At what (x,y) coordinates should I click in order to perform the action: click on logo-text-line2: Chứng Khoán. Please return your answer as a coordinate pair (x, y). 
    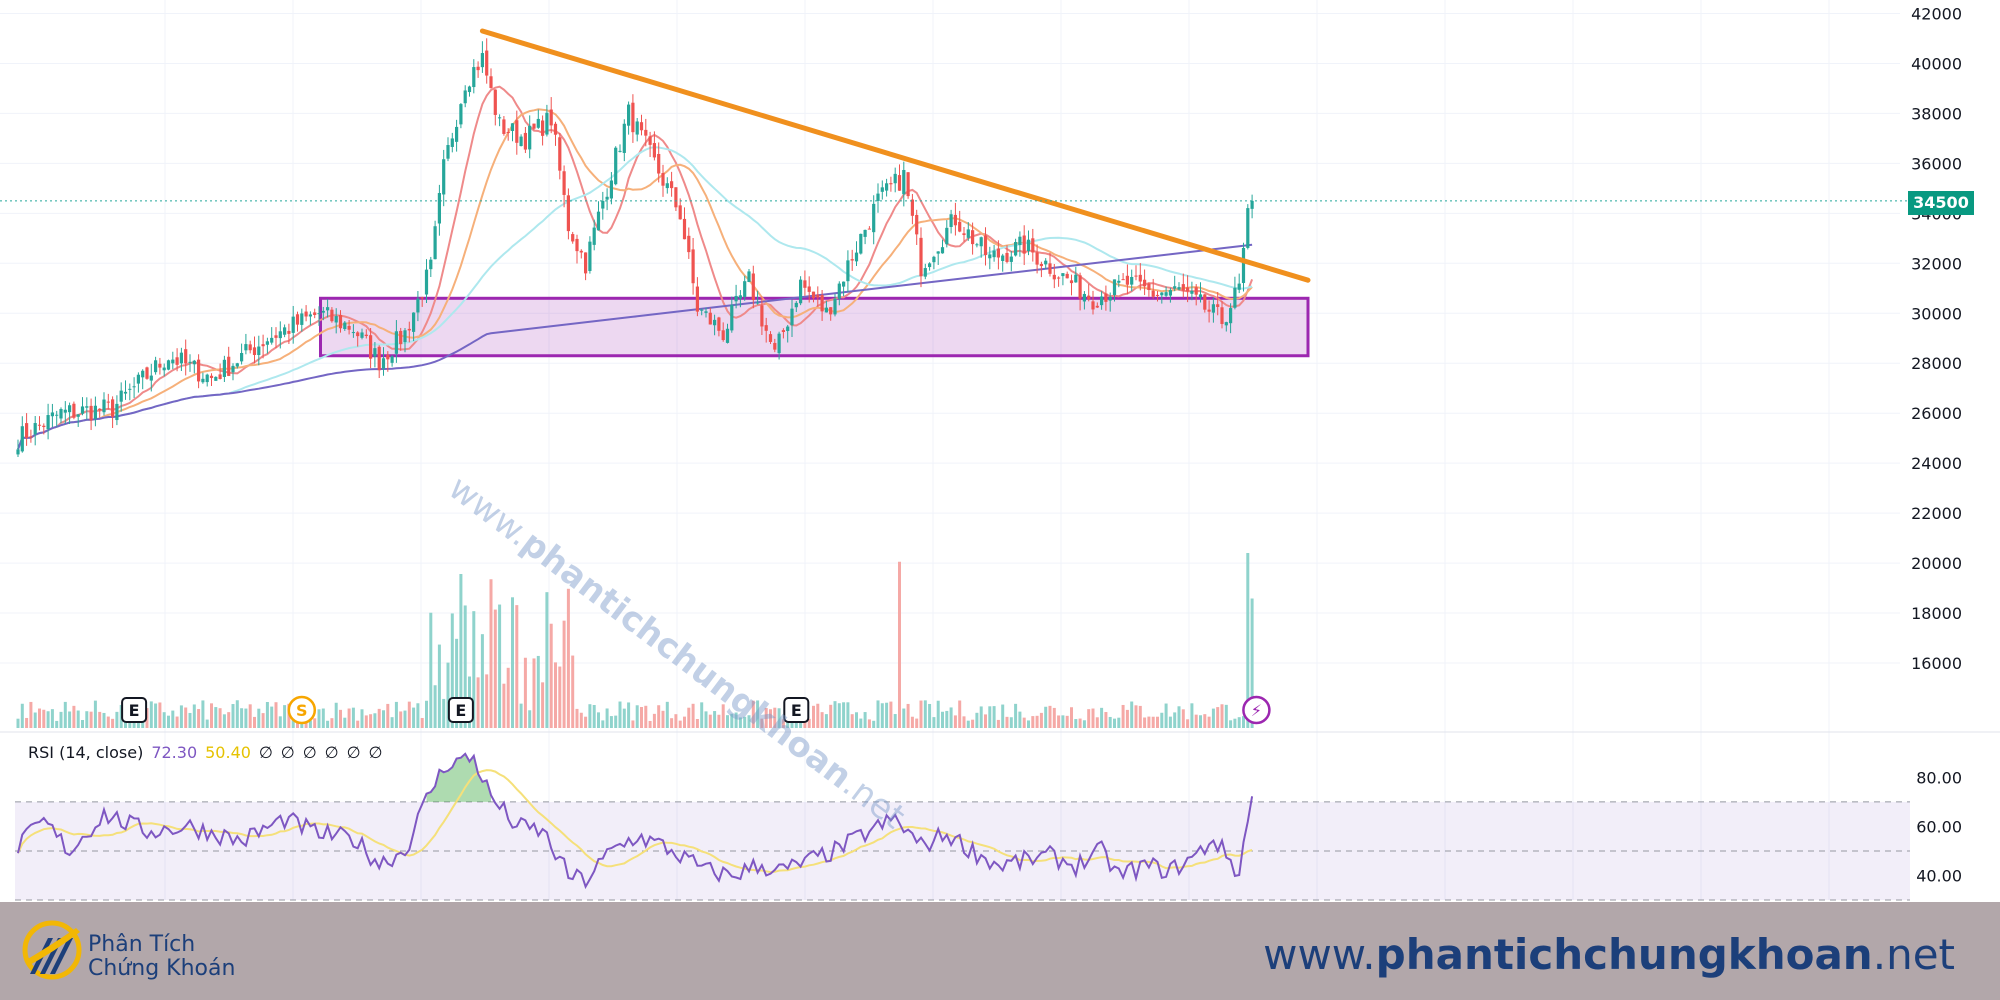
    Looking at the image, I should click on (162, 968).